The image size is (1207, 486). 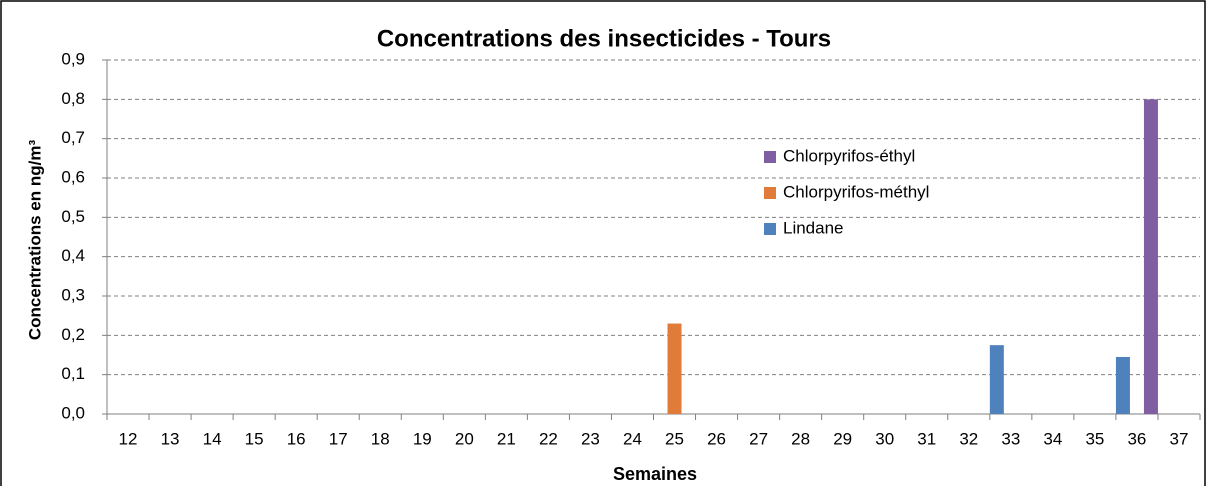 What do you see at coordinates (968, 438) in the screenshot?
I see `x-tick-label: 32` at bounding box center [968, 438].